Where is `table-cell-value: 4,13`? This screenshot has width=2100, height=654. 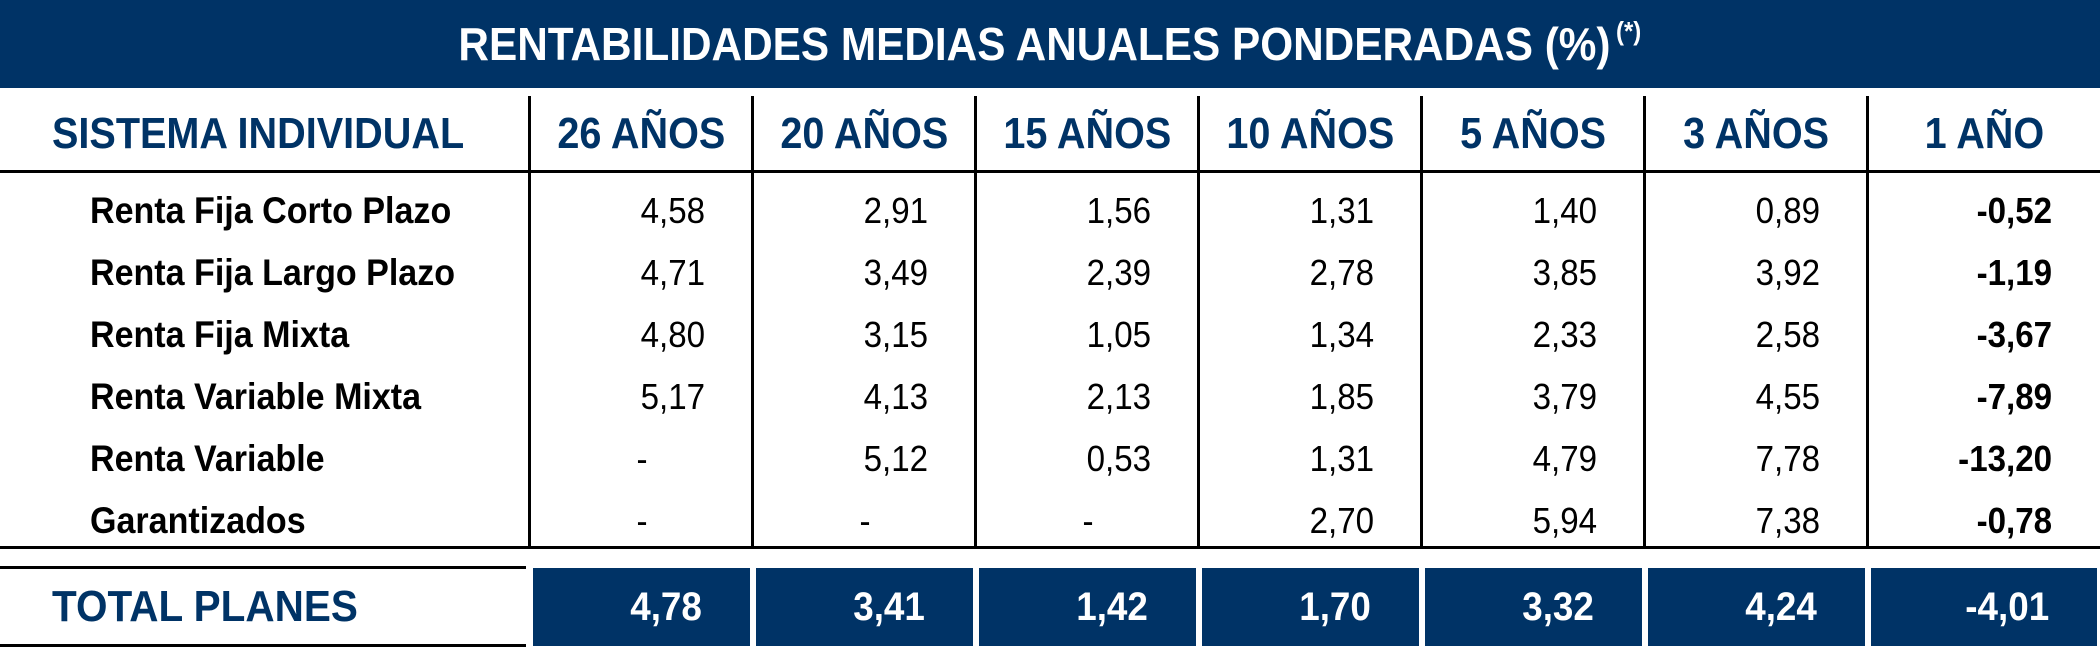
table-cell-value: 4,13 is located at coordinates (895, 396).